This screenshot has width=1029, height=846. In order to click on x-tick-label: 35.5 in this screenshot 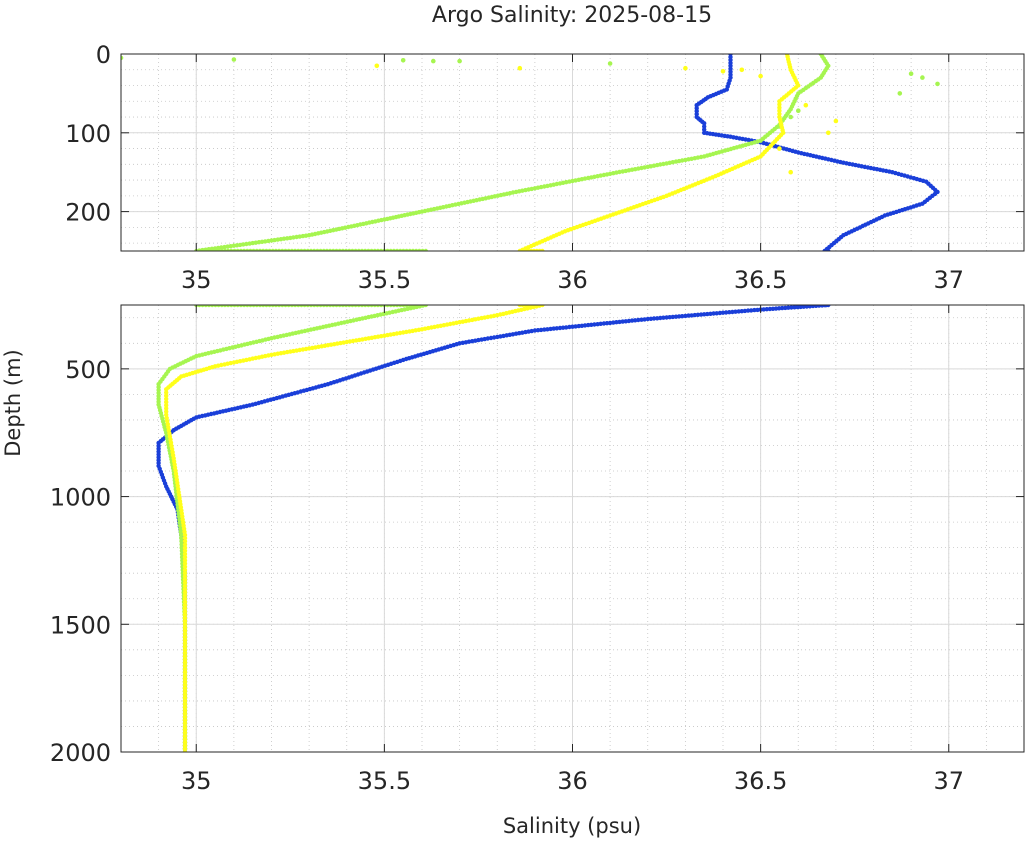, I will do `click(384, 781)`.